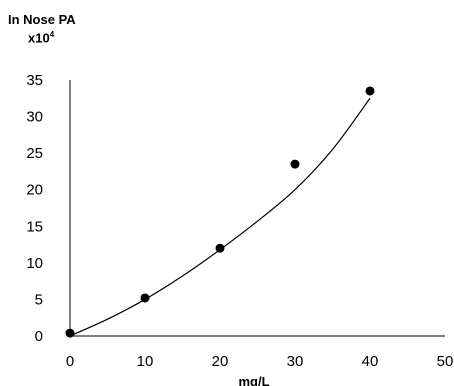 Image resolution: width=454 pixels, height=386 pixels. I want to click on y-tick-label: 0, so click(39, 336).